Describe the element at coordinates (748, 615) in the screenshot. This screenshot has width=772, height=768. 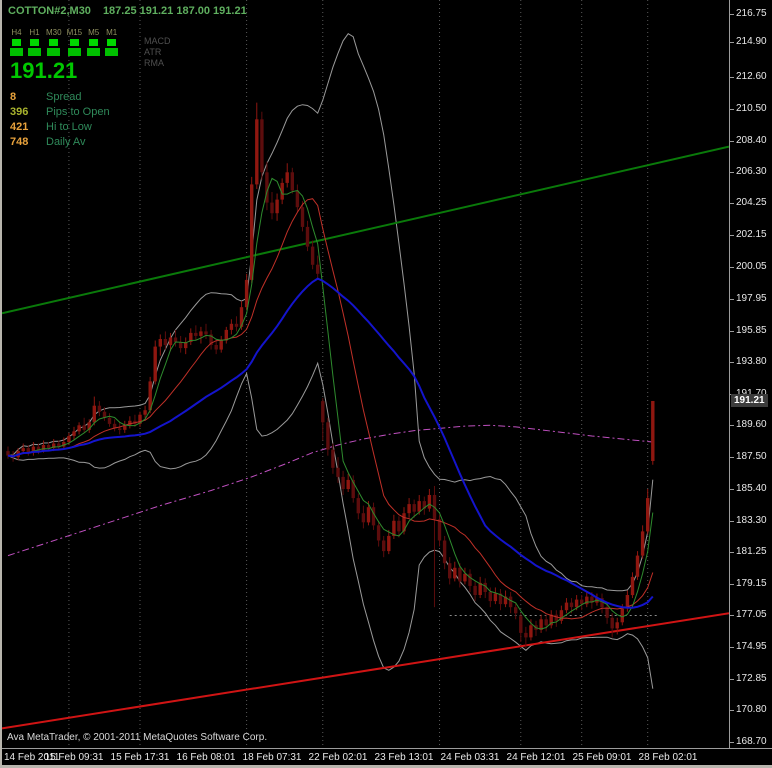
I see `price-axis-label: 177.05` at that location.